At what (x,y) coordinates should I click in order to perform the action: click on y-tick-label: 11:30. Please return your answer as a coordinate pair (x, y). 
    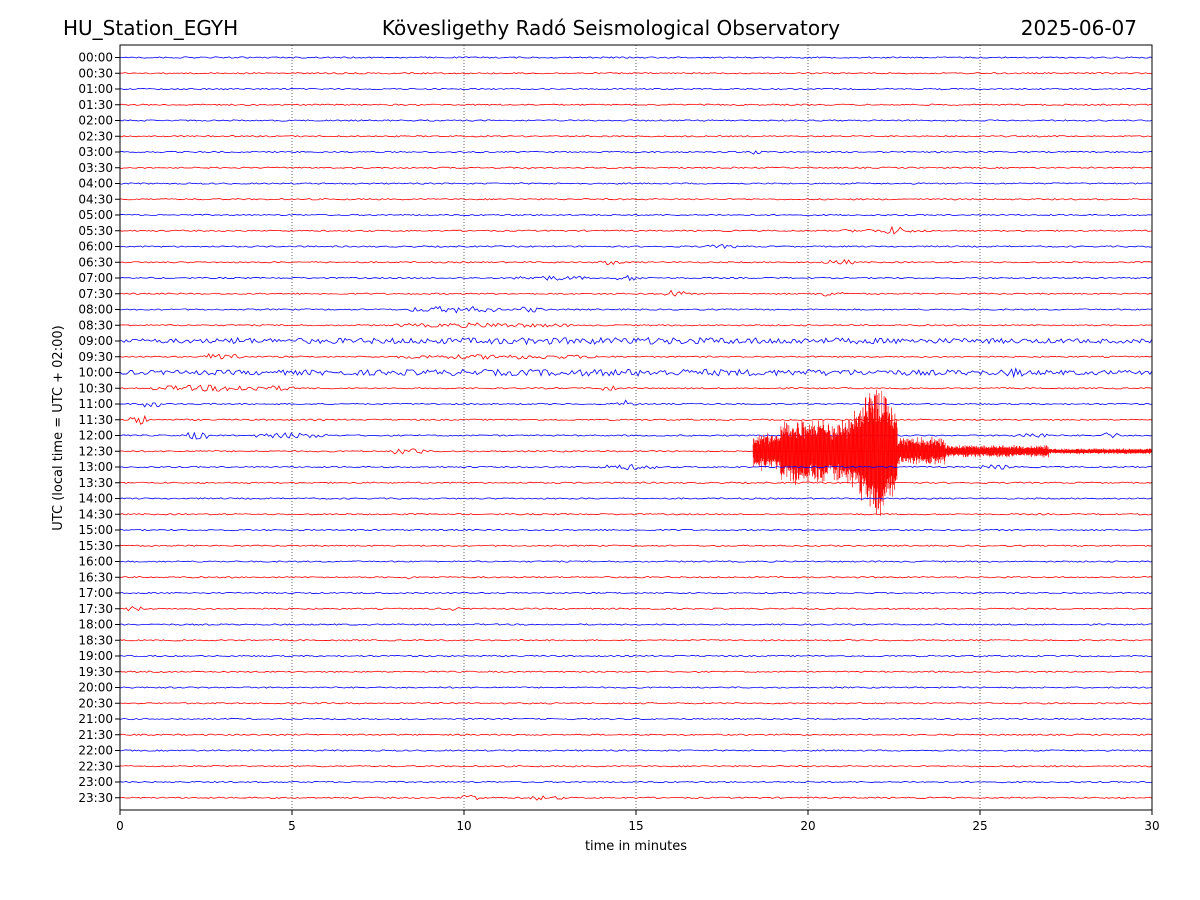
    Looking at the image, I should click on (95, 420).